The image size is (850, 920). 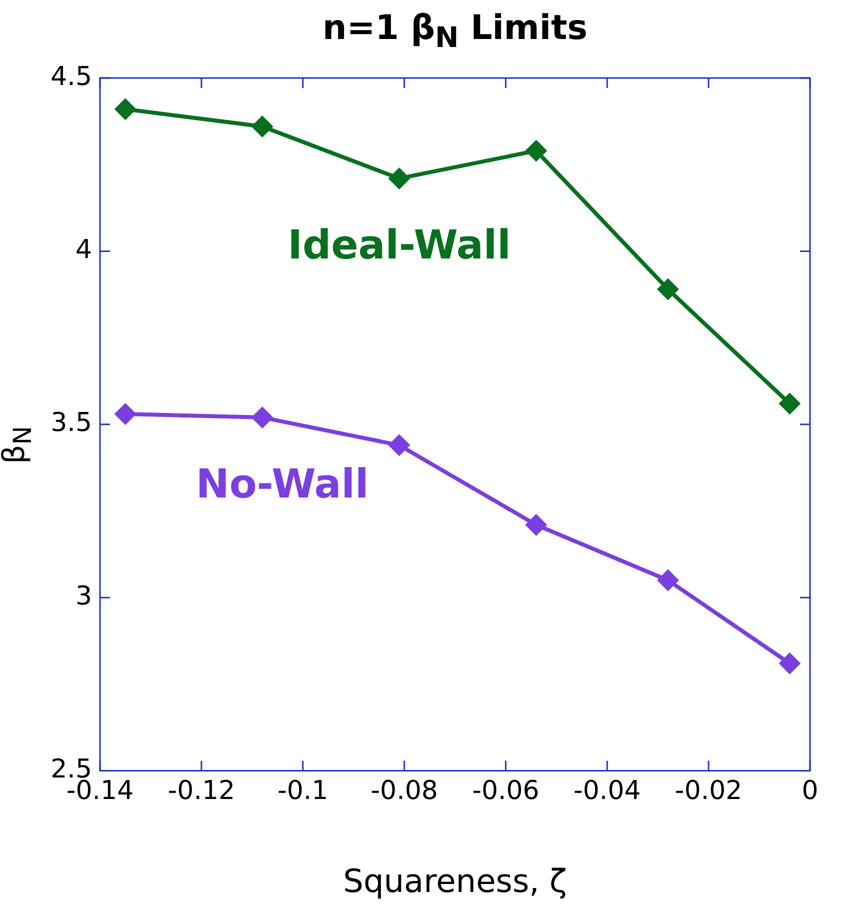 What do you see at coordinates (302, 791) in the screenshot?
I see `x-tick-label: -0.1` at bounding box center [302, 791].